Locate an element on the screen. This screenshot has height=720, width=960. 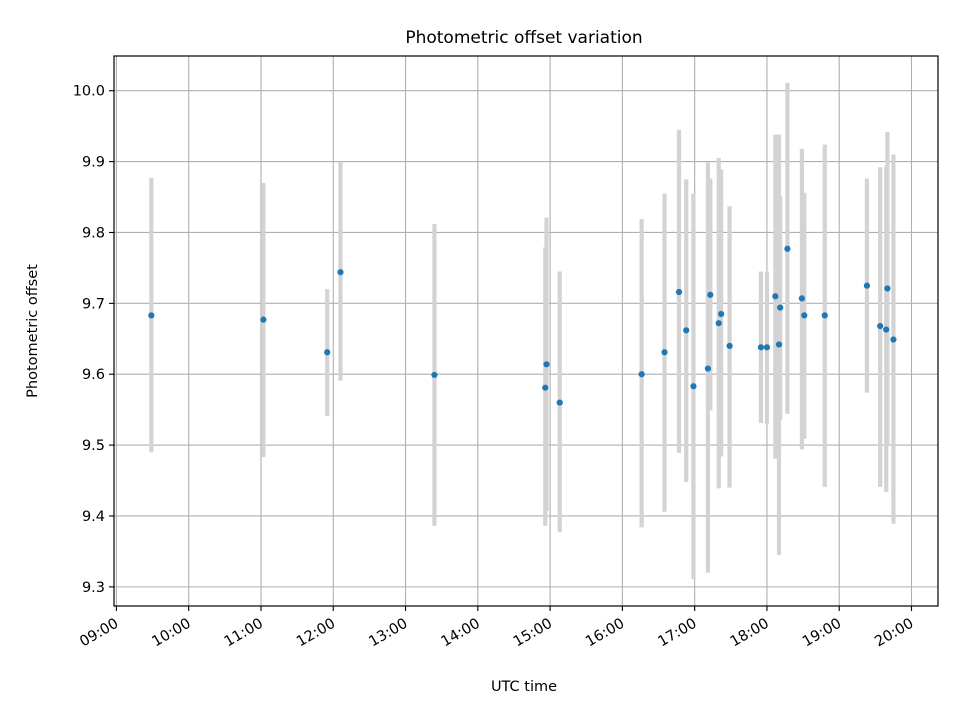
y-tick-label: 9.7 is located at coordinates (93, 304).